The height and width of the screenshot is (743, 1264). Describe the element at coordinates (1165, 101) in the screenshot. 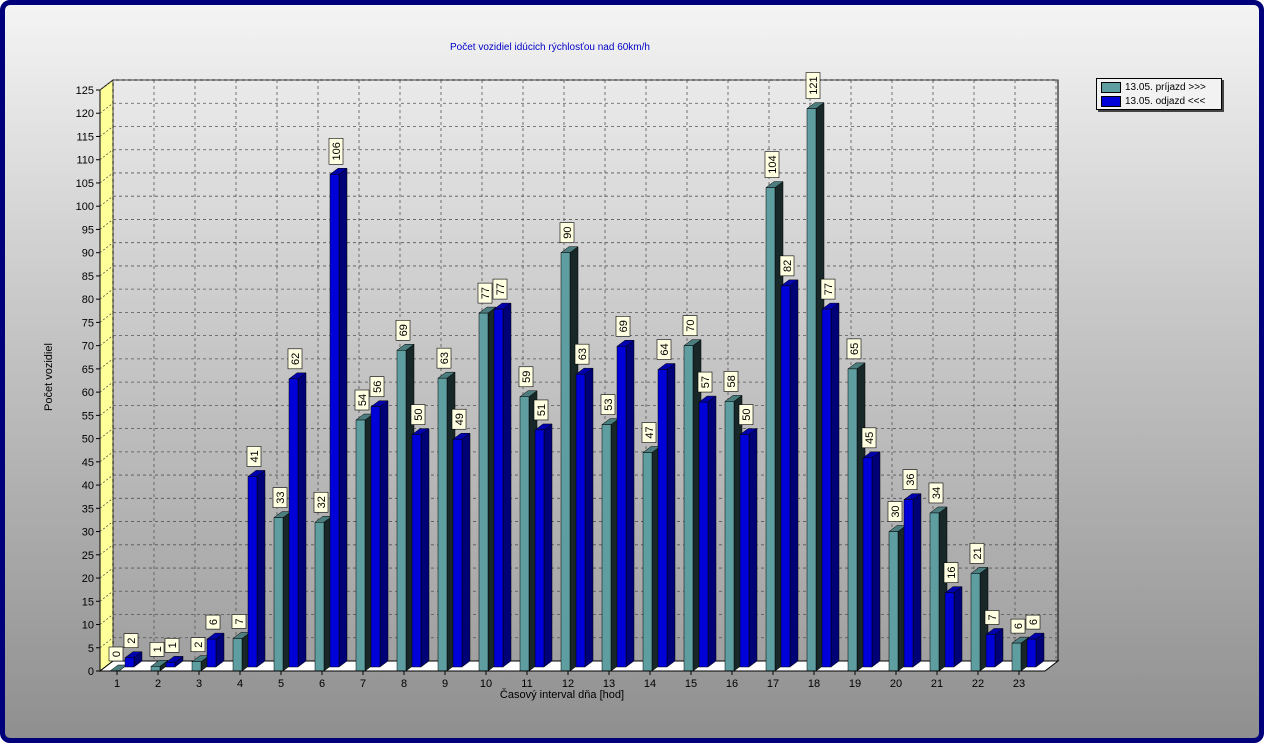

I see `legend-label-departure: 13.05. odjazd <<<` at that location.